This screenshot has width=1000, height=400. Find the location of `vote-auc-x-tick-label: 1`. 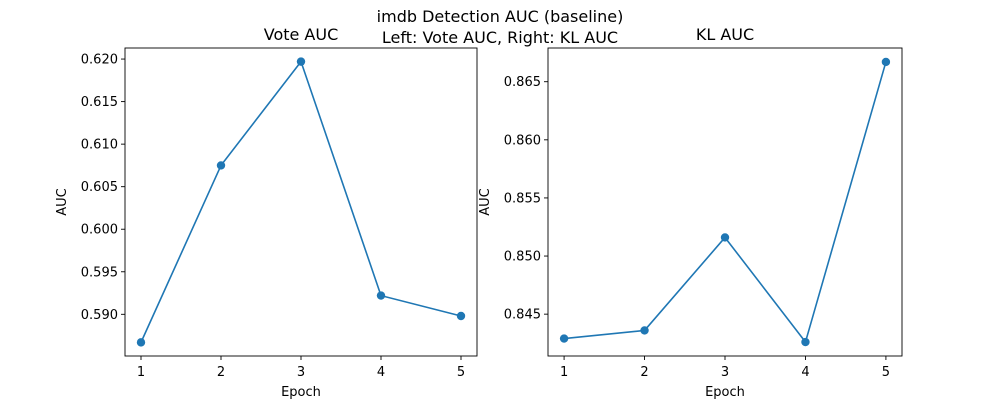

vote-auc-x-tick-label: 1 is located at coordinates (141, 372).